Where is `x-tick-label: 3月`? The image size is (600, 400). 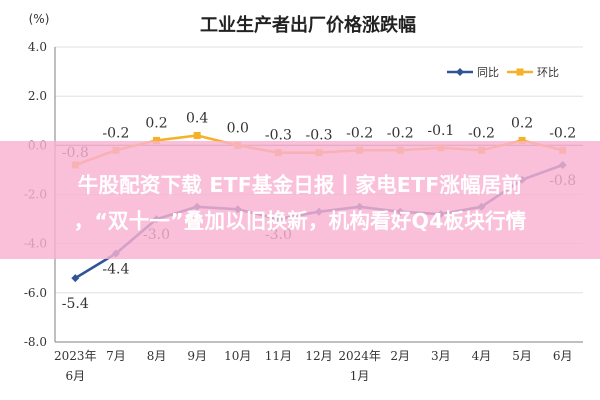 x-tick-label: 3月 is located at coordinates (441, 356).